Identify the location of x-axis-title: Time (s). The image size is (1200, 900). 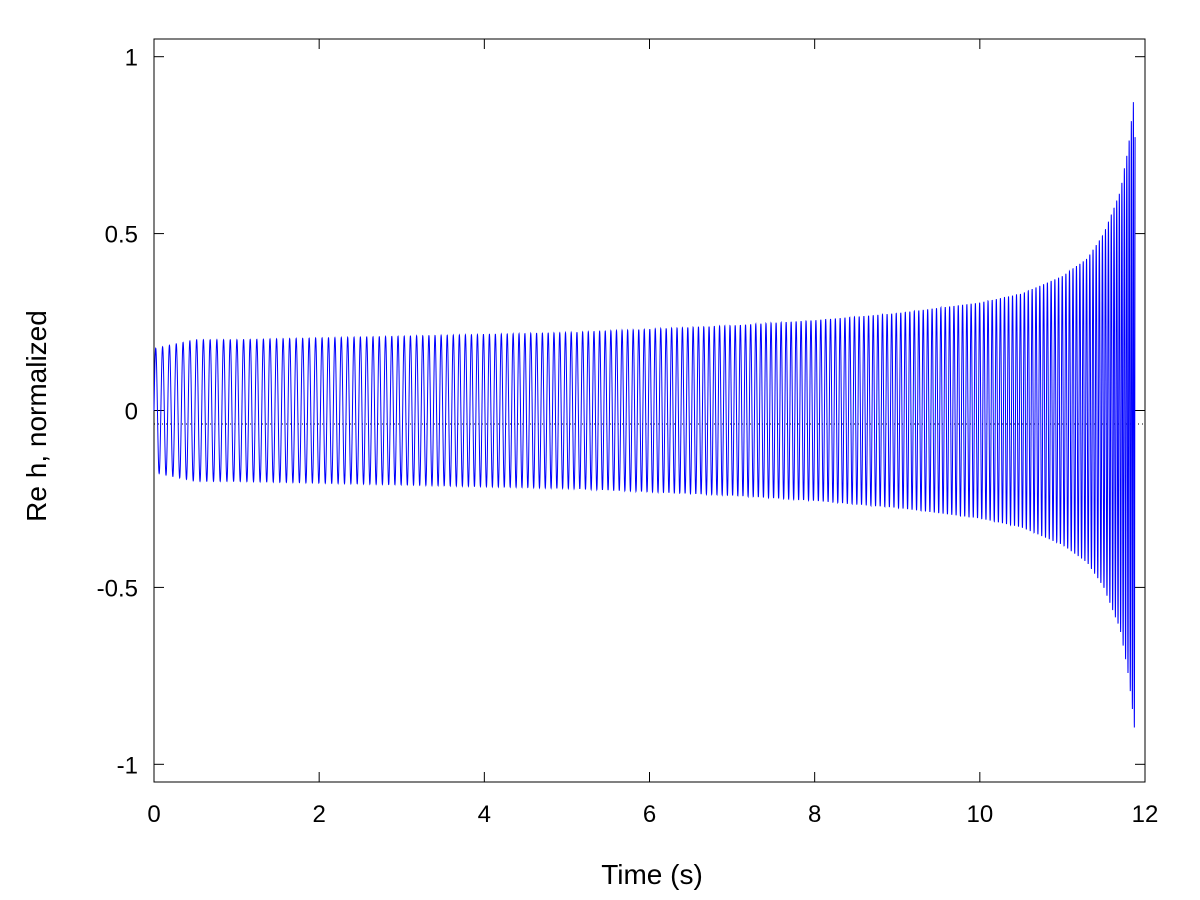
(652, 874).